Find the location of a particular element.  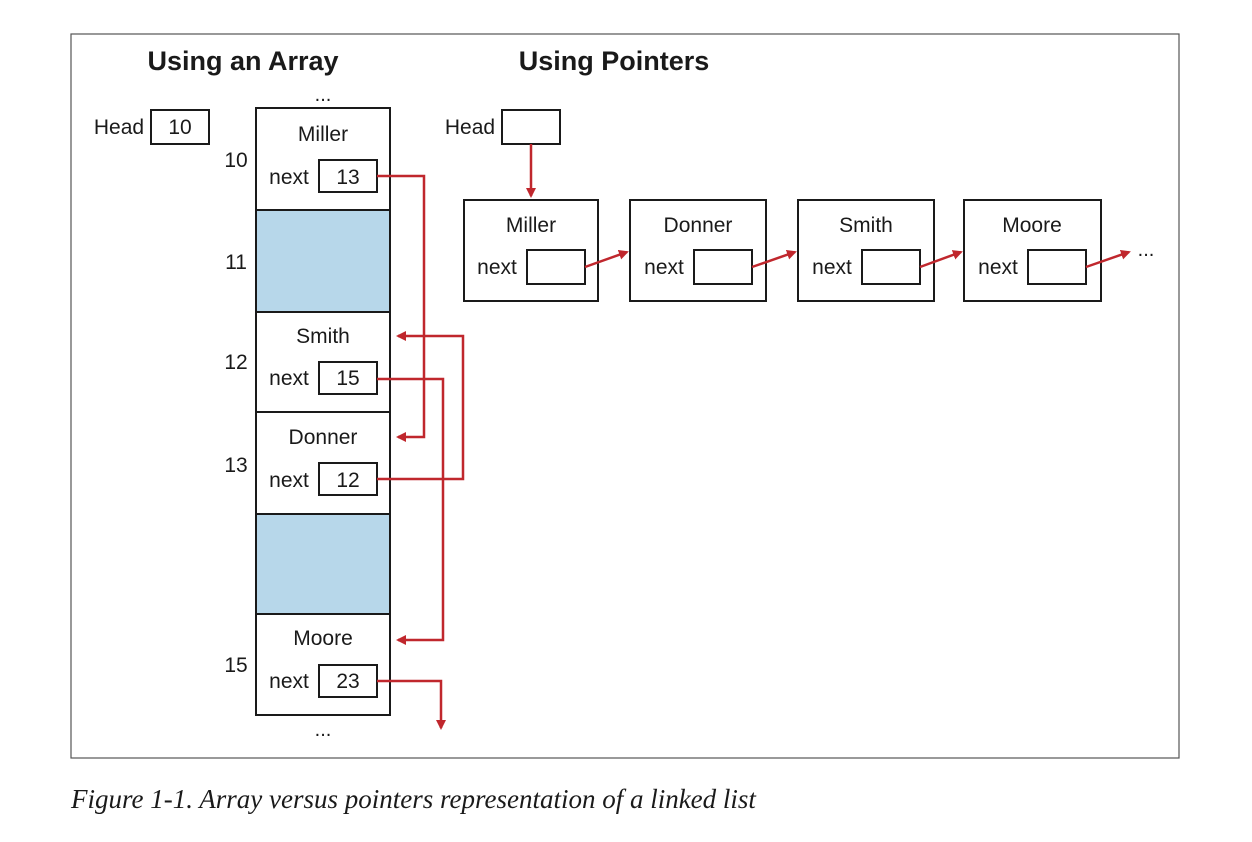

array-cell-moore: Moore next 23 is located at coordinates (323, 664).